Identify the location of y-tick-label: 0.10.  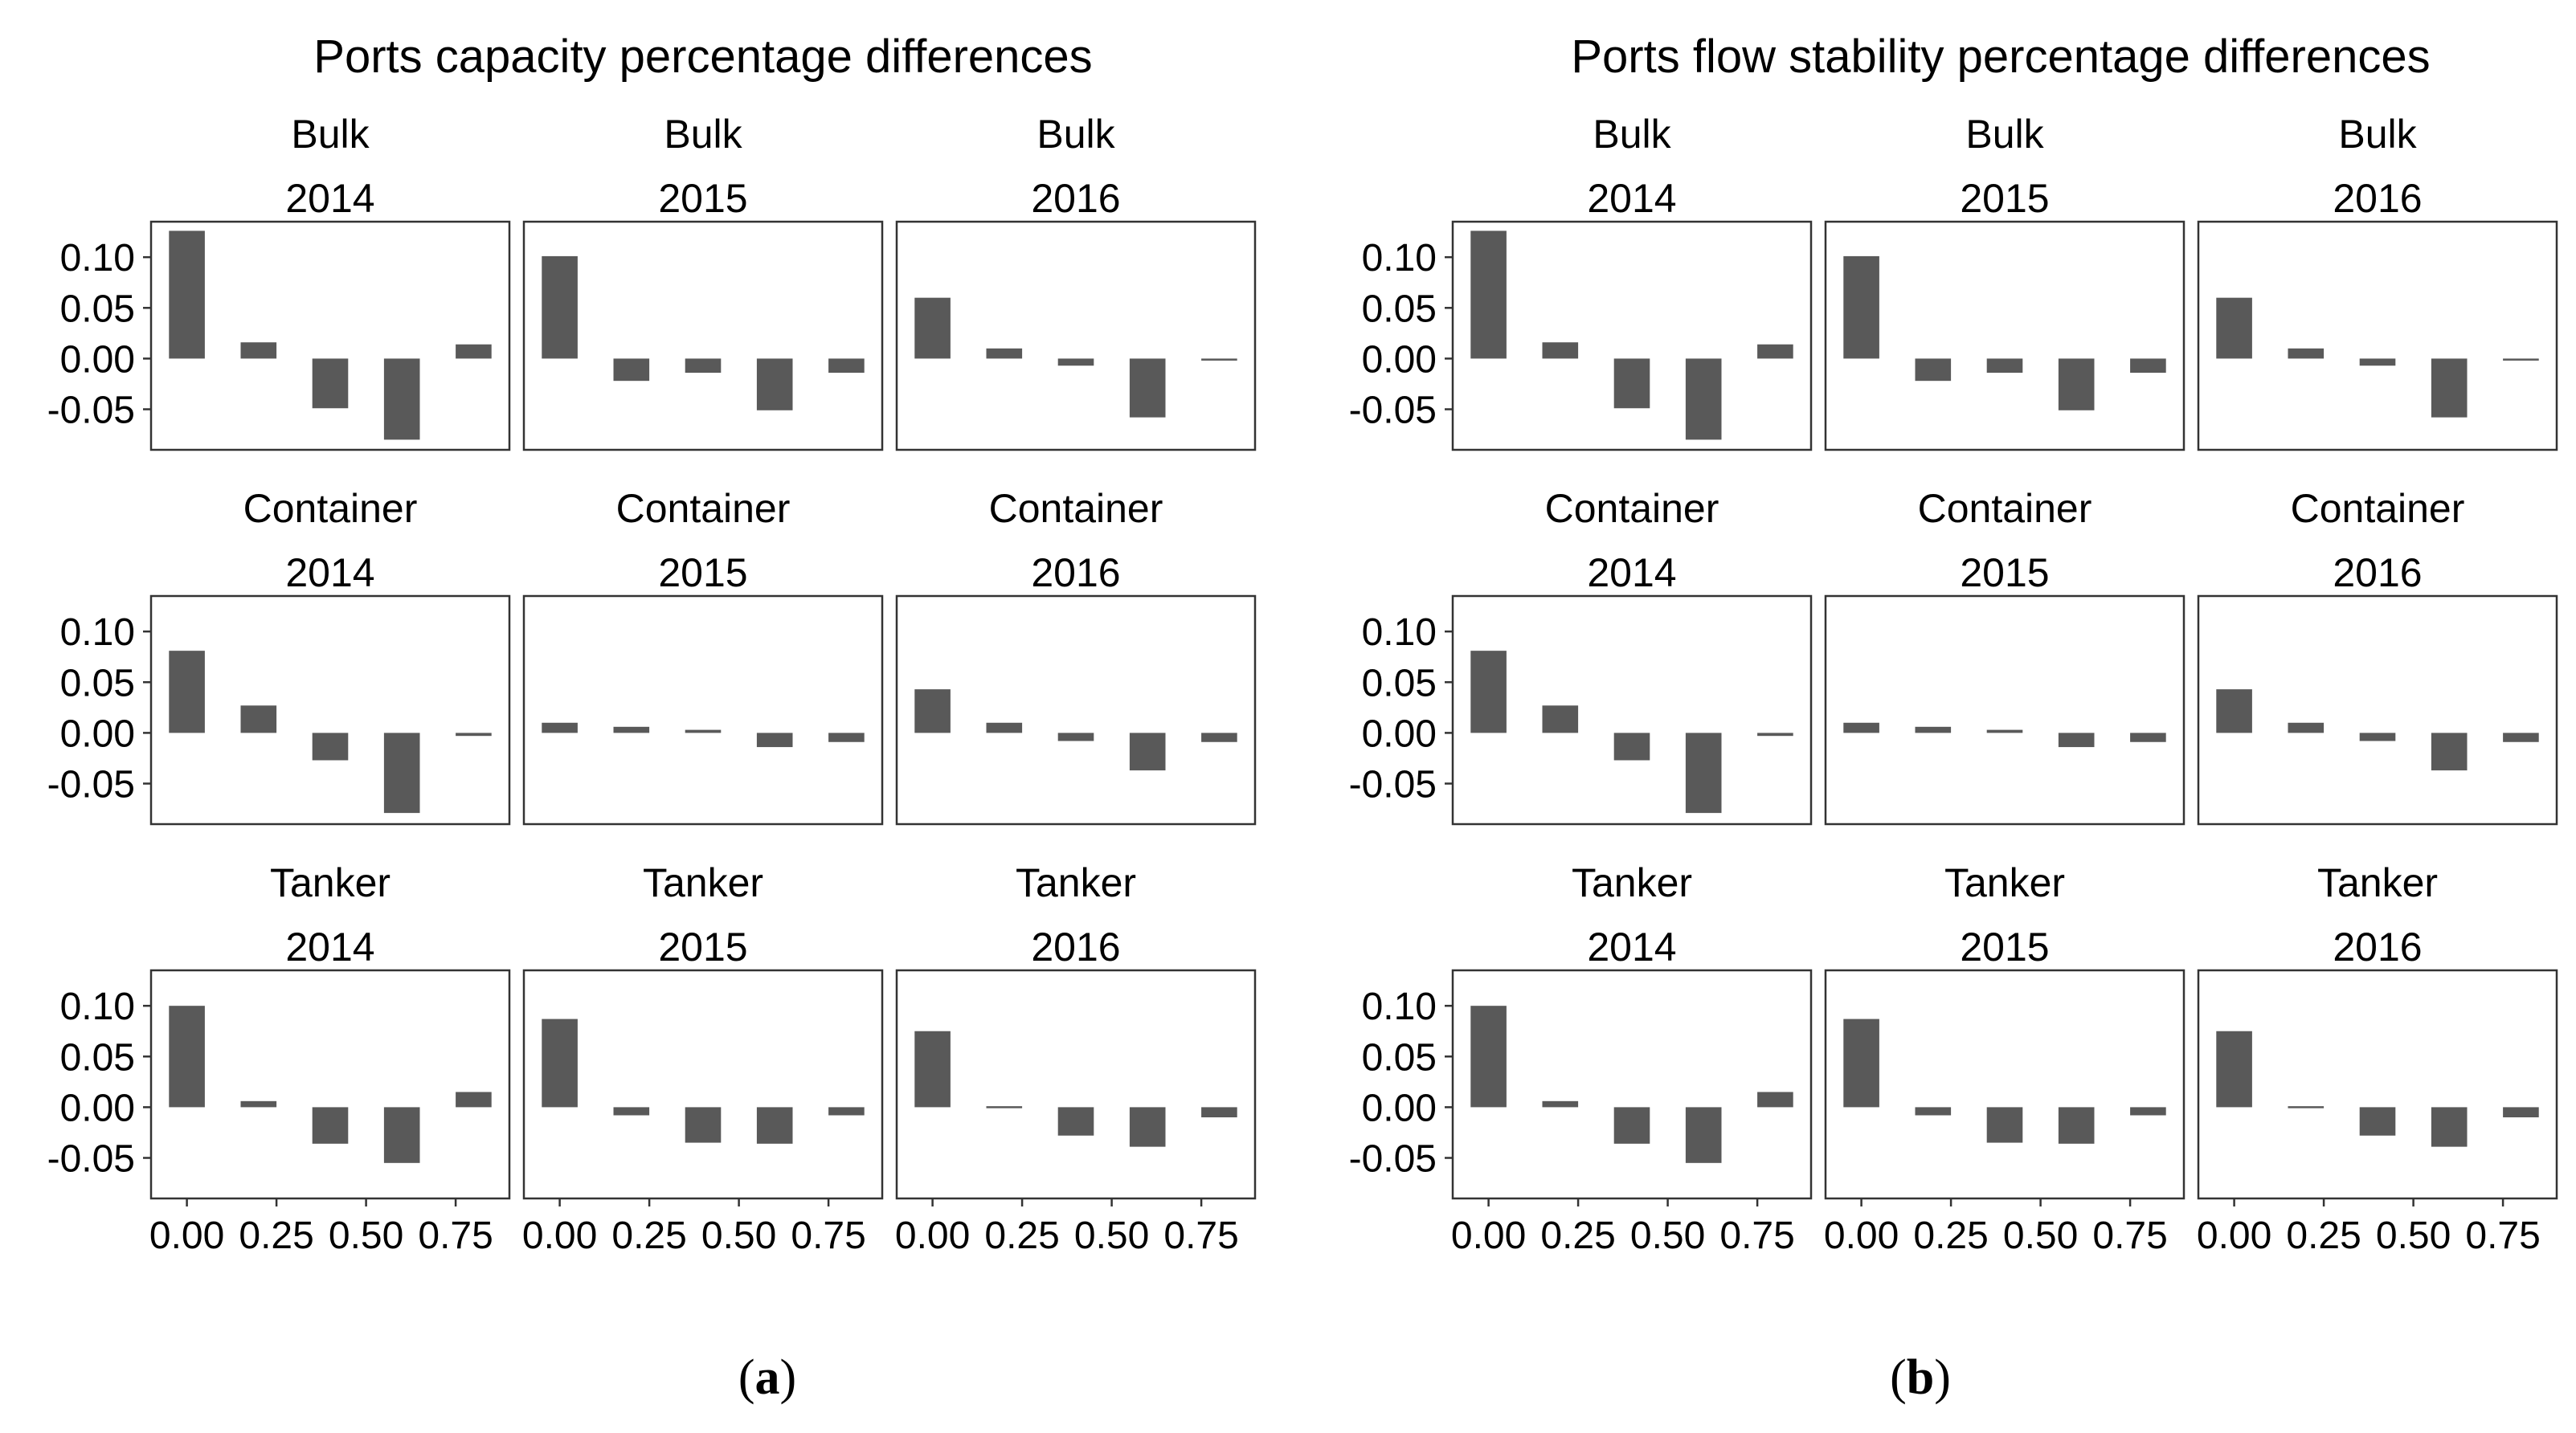
(1399, 632).